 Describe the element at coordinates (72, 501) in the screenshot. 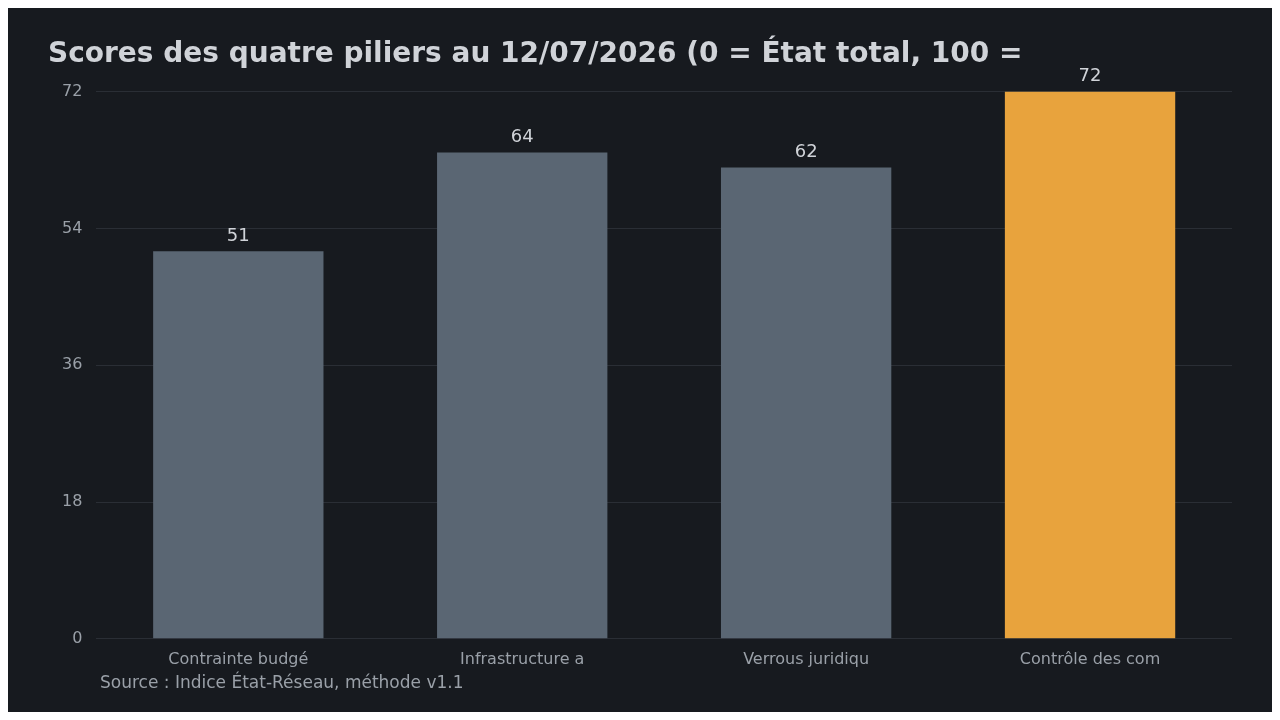

I see `y-tick-label: 18` at that location.